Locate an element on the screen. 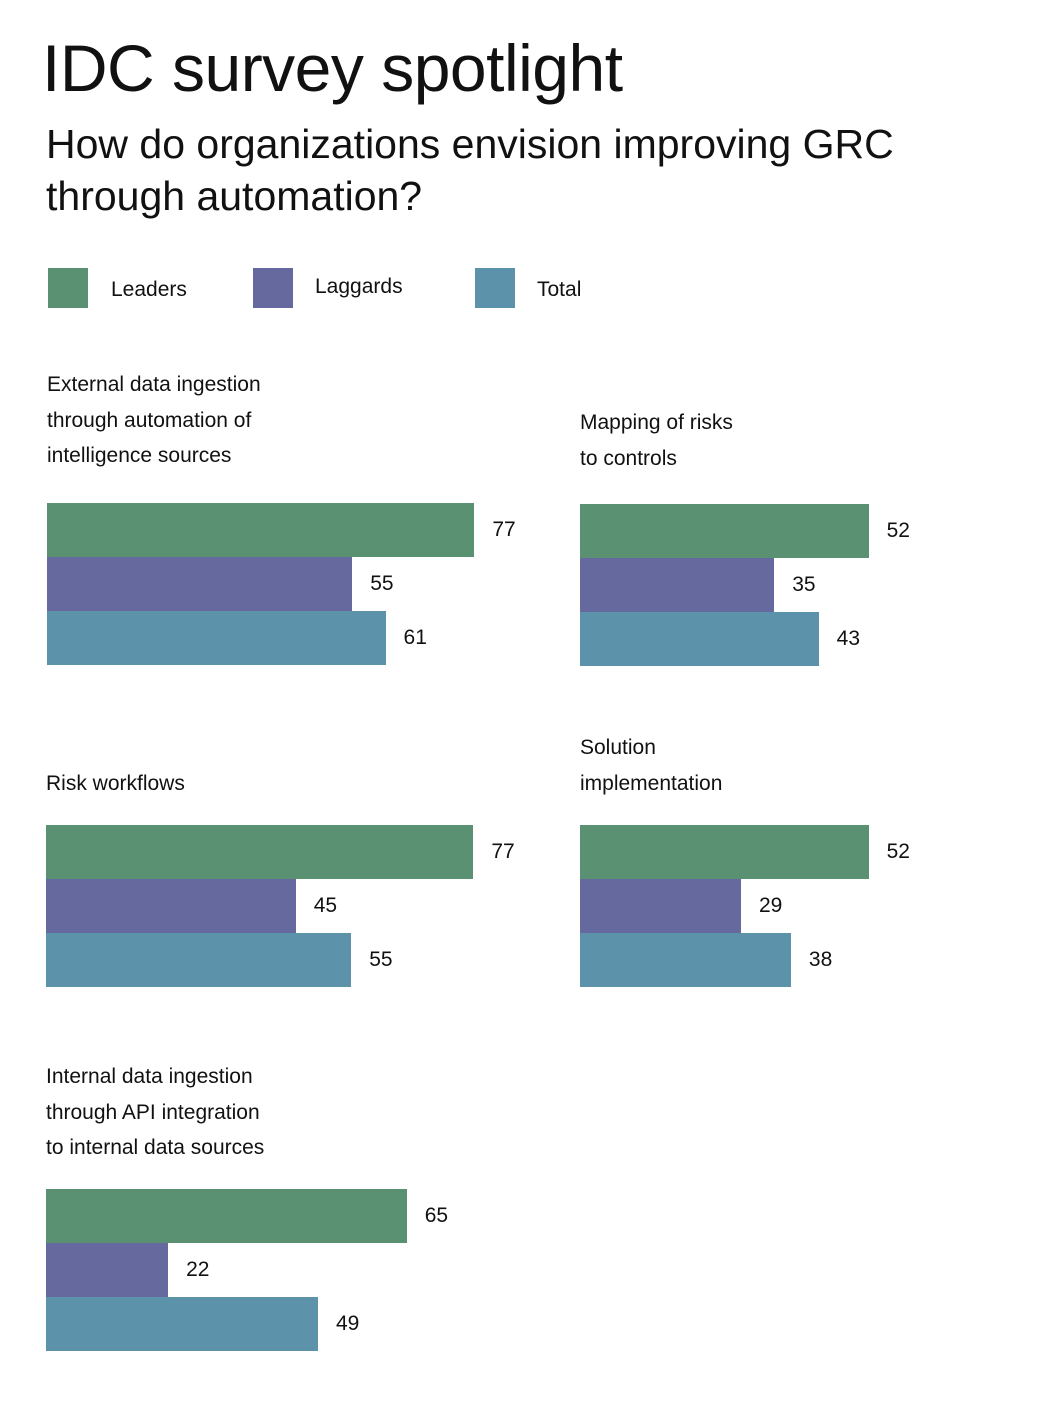 This screenshot has height=1426, width=1058. chart-title-line: Solution is located at coordinates (618, 747).